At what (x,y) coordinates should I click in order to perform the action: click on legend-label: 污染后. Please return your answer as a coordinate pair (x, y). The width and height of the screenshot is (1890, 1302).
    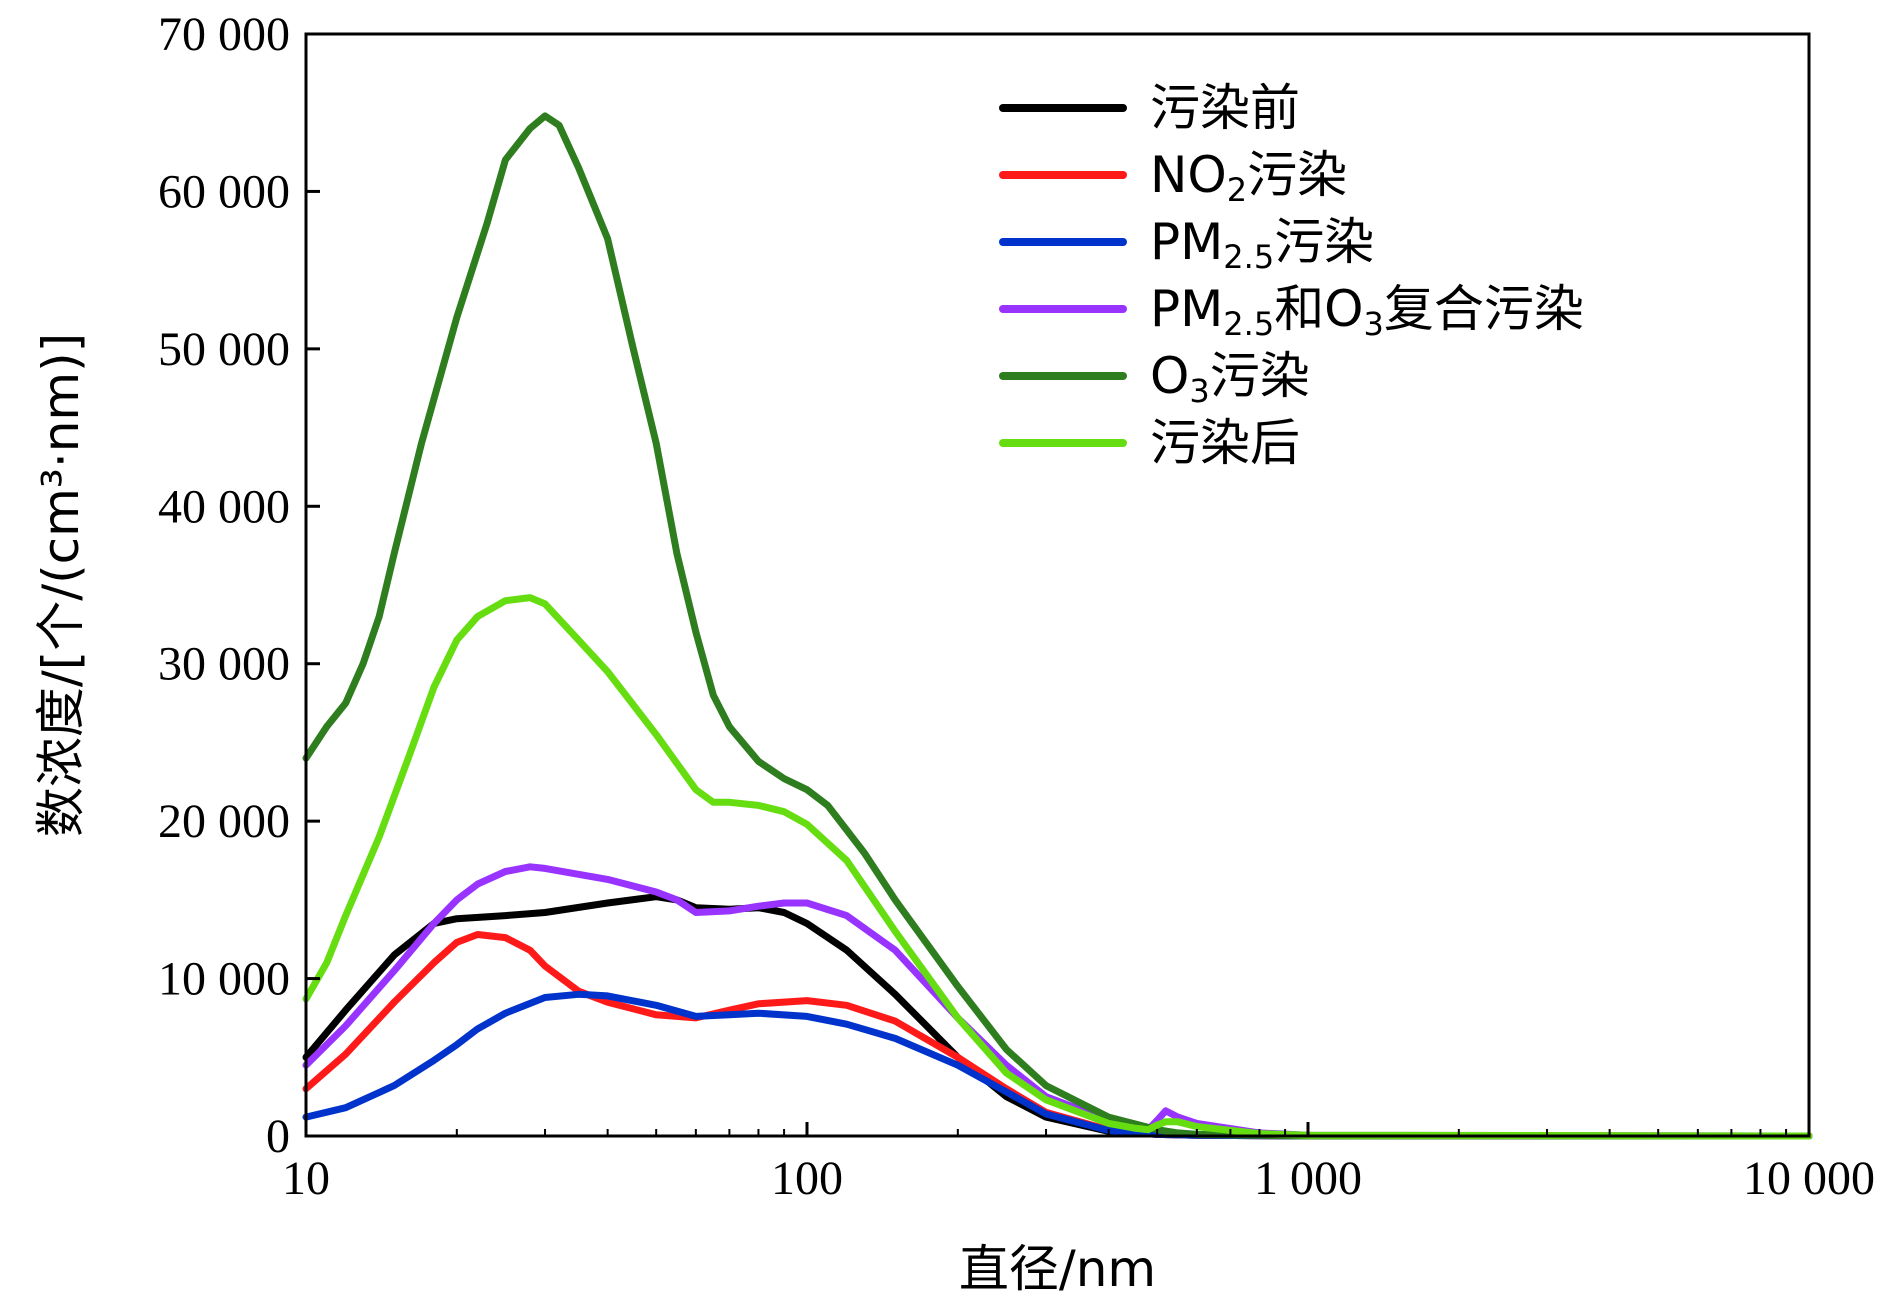
    Looking at the image, I should click on (1225, 443).